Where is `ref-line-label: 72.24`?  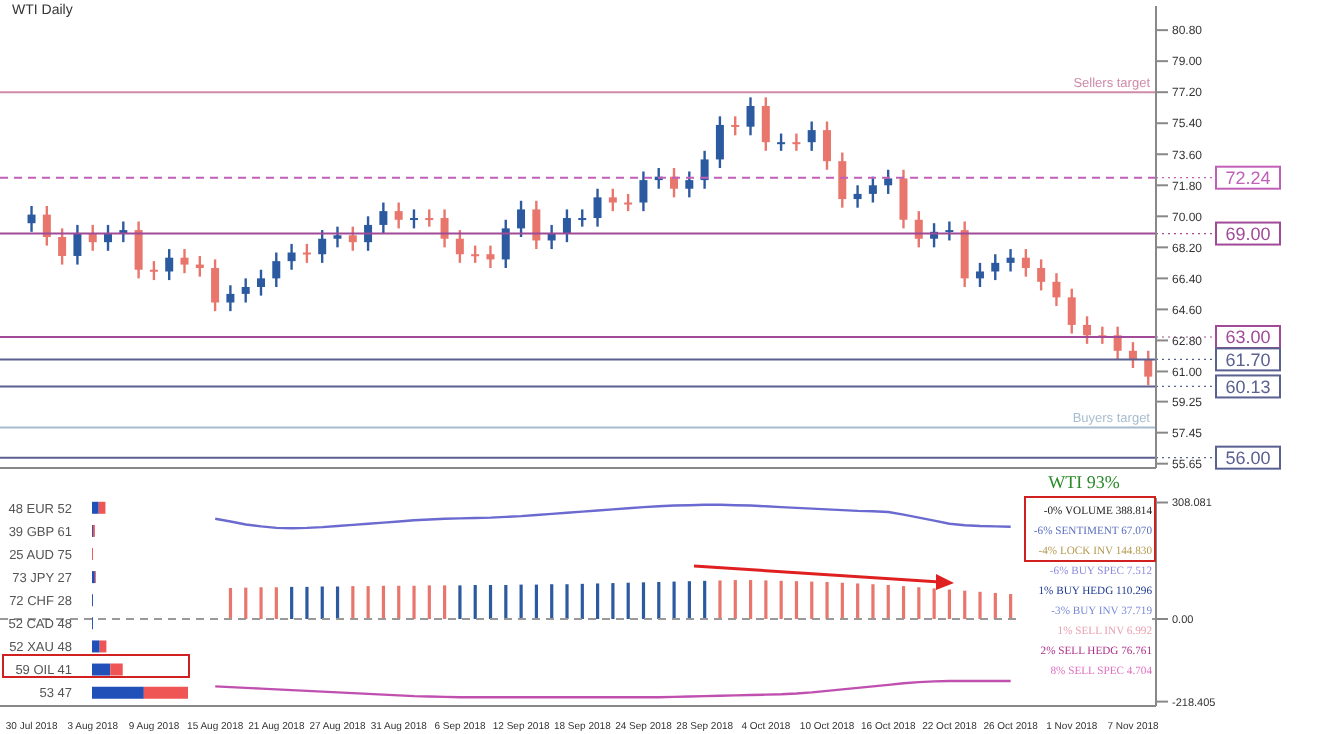 ref-line-label: 72.24 is located at coordinates (1248, 178).